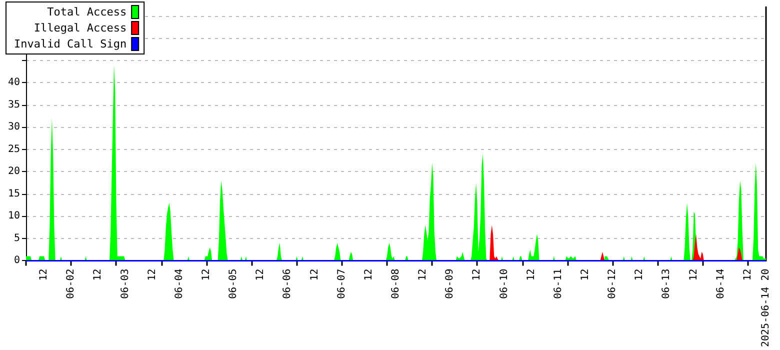 This screenshot has height=350, width=780. I want to click on x-tick-label: 06-08, so click(396, 283).